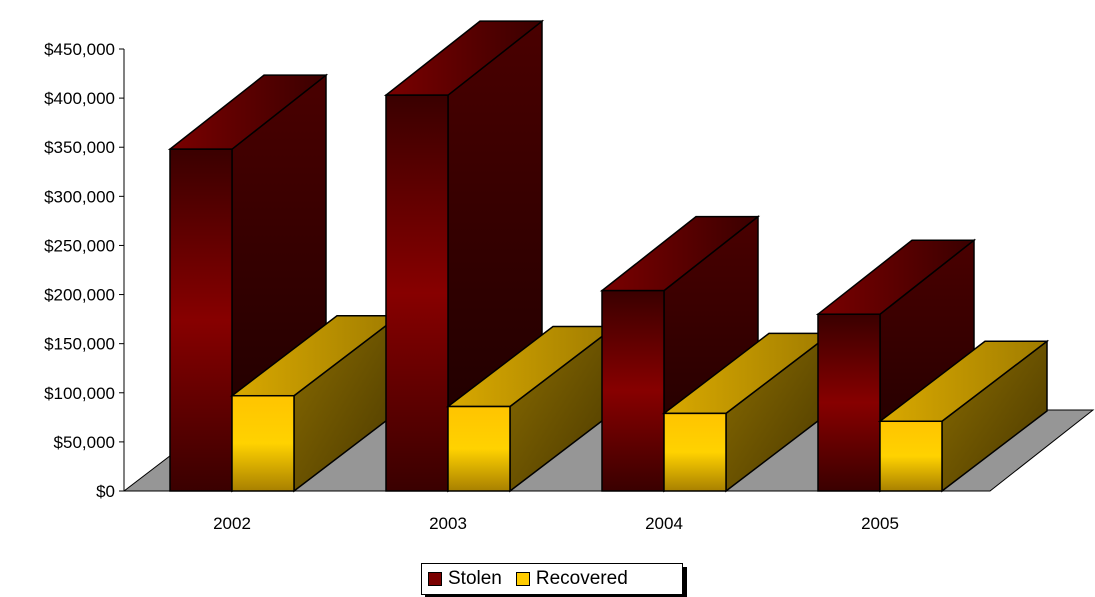 The image size is (1095, 597). What do you see at coordinates (79, 196) in the screenshot?
I see `y-tick-label: $300,000` at bounding box center [79, 196].